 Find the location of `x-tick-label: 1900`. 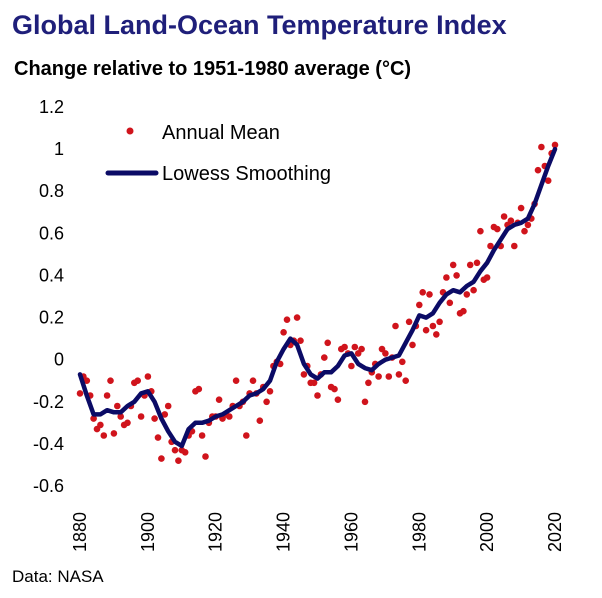

x-tick-label: 1900 is located at coordinates (148, 532).